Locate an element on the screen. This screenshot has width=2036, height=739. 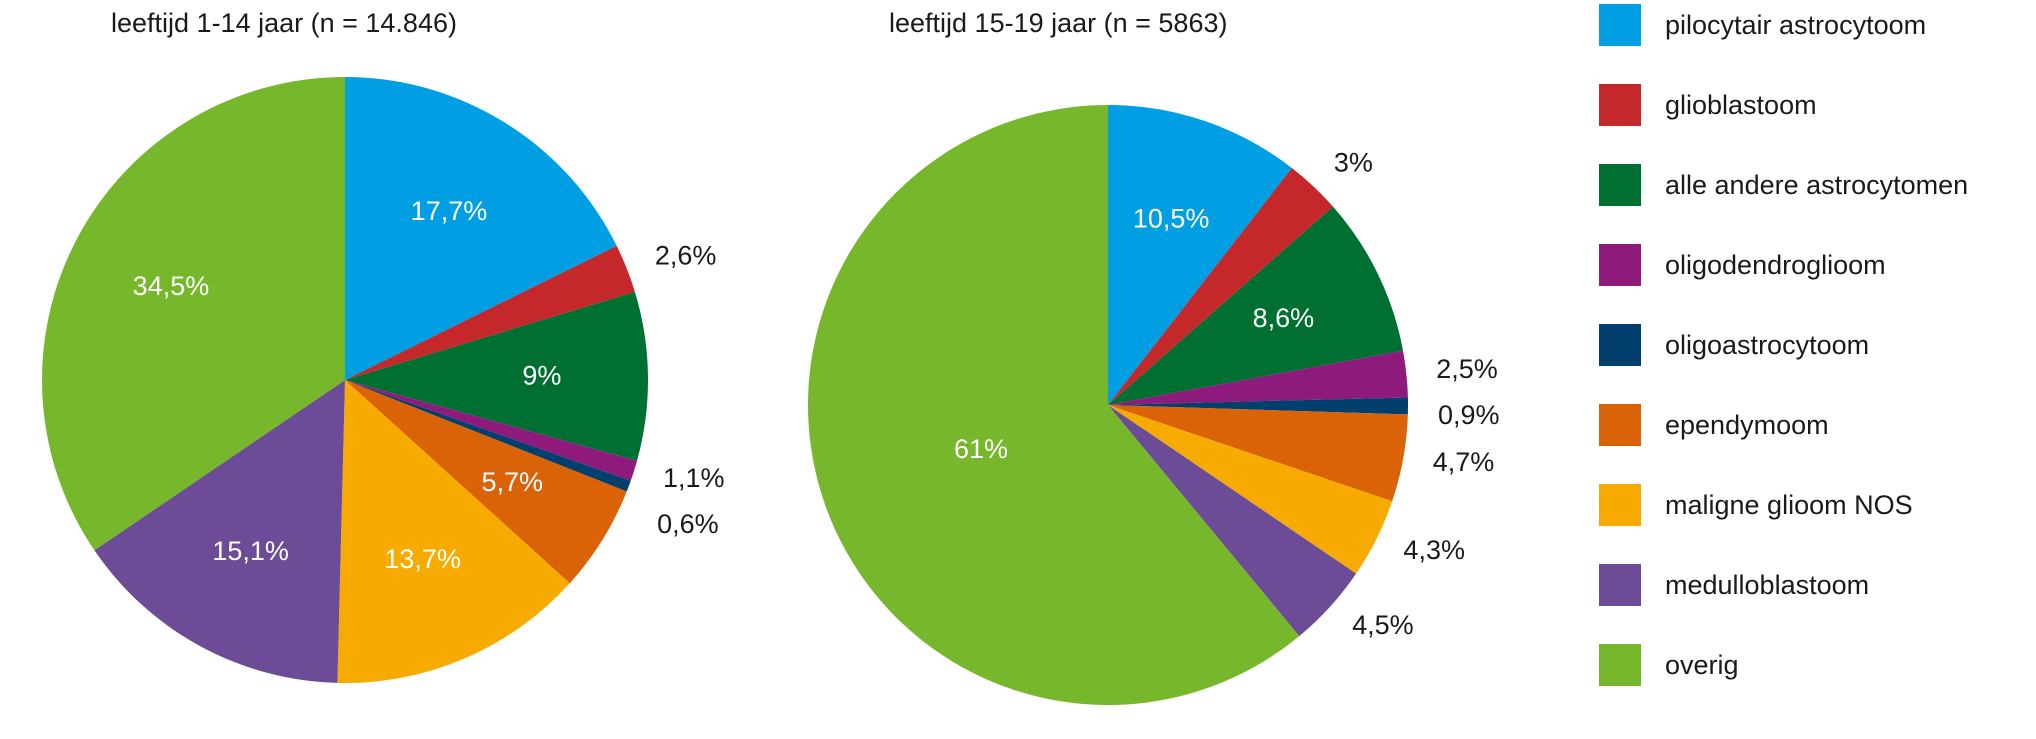
chart-title-15-19: leeftijd 15-19 jaar (n = 5863) is located at coordinates (1058, 23).